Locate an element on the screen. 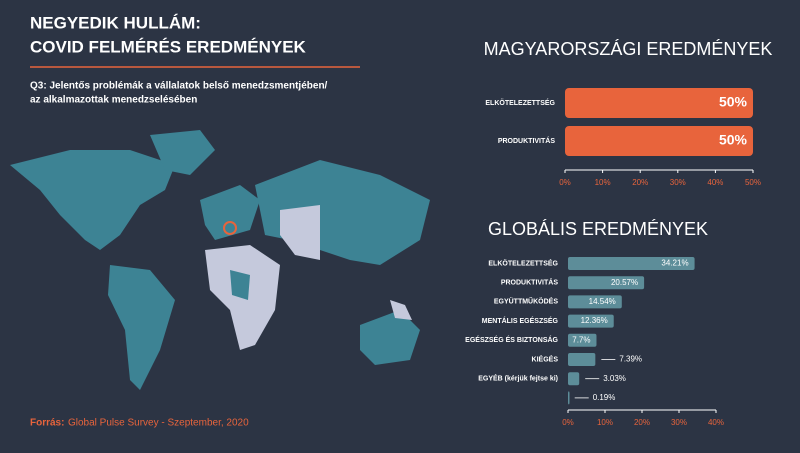  north-america is located at coordinates (92, 200).